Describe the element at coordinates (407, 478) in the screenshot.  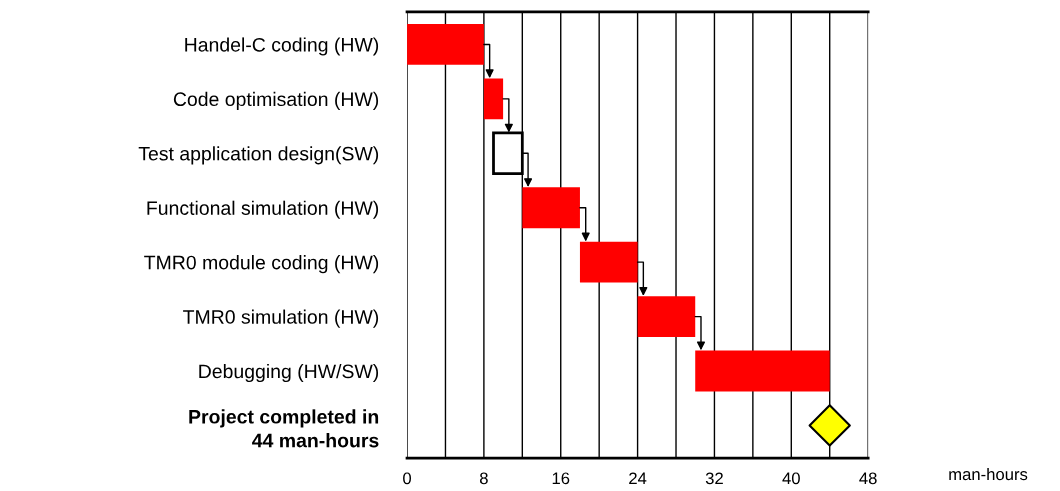
I see `x-tick-label: 0` at that location.